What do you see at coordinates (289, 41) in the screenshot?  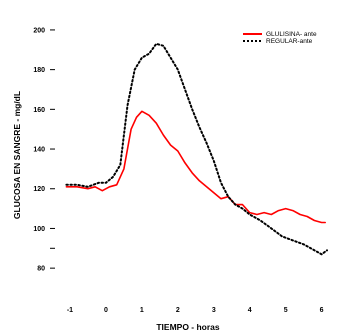 I see `legend-label-regular: REGULAR-ante` at bounding box center [289, 41].